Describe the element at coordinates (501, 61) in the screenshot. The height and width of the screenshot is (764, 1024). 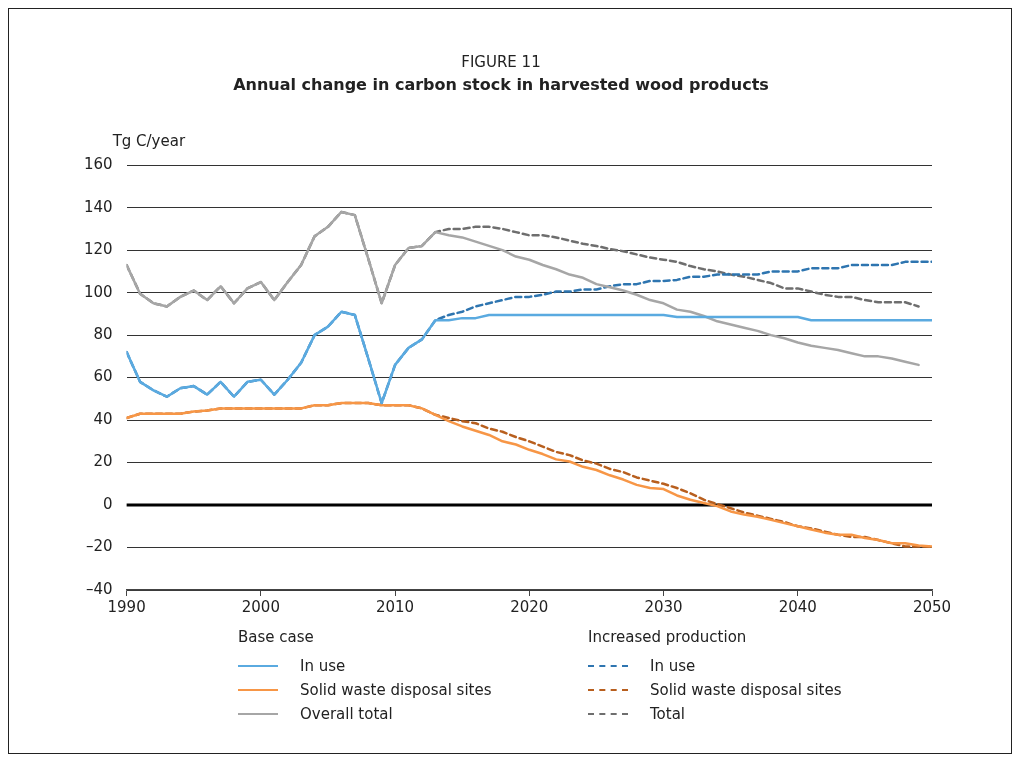
I see `chart-title: FIGURE 11` at that location.